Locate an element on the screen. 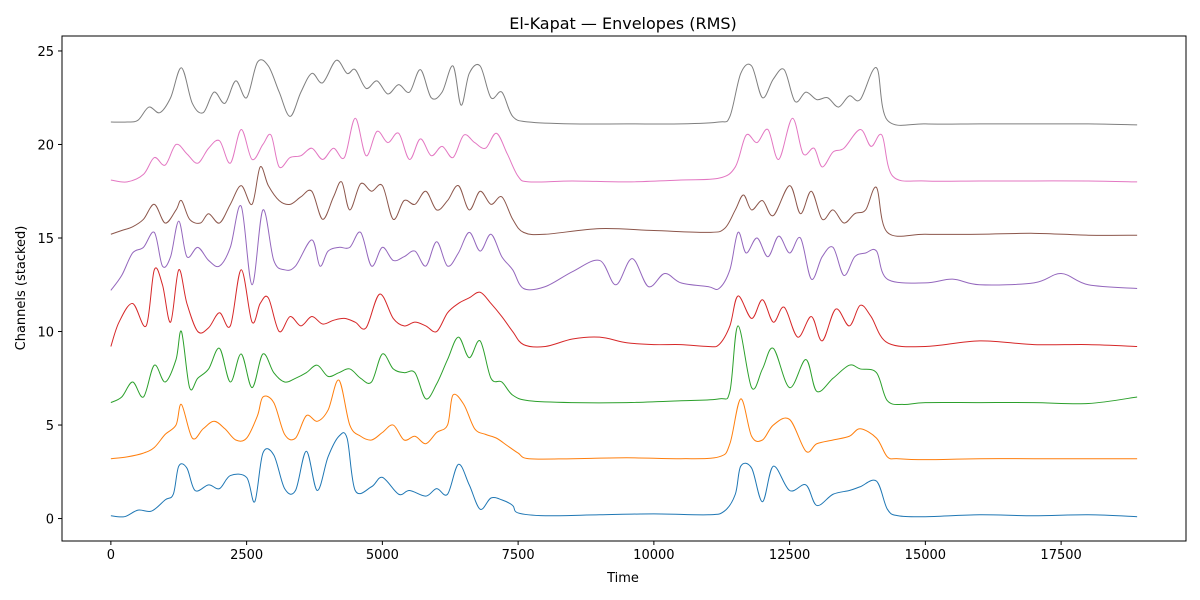 Image resolution: width=1200 pixels, height=600 pixels. x-tick-label: 7500 is located at coordinates (518, 555).